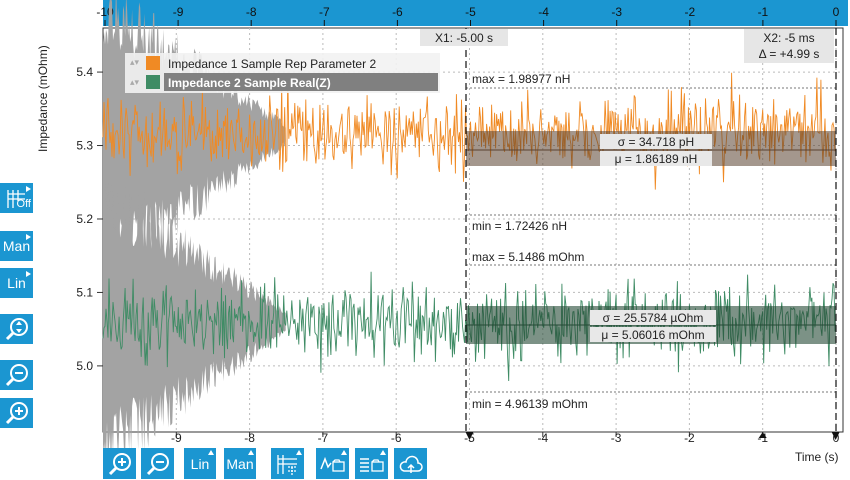 The image size is (850, 480). I want to click on grid-off-label: Off, so click(23, 204).